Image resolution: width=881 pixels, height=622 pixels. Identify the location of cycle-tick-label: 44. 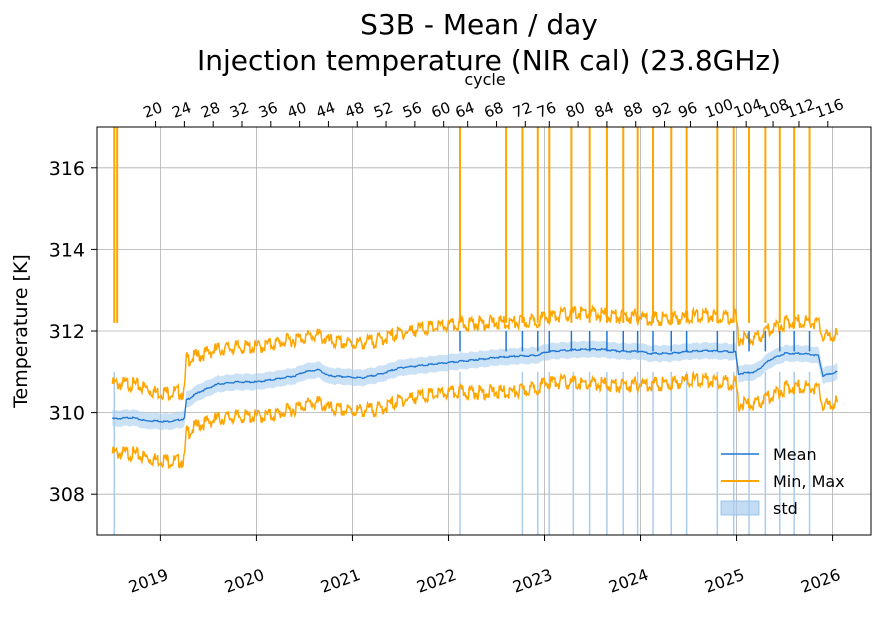
(326, 109).